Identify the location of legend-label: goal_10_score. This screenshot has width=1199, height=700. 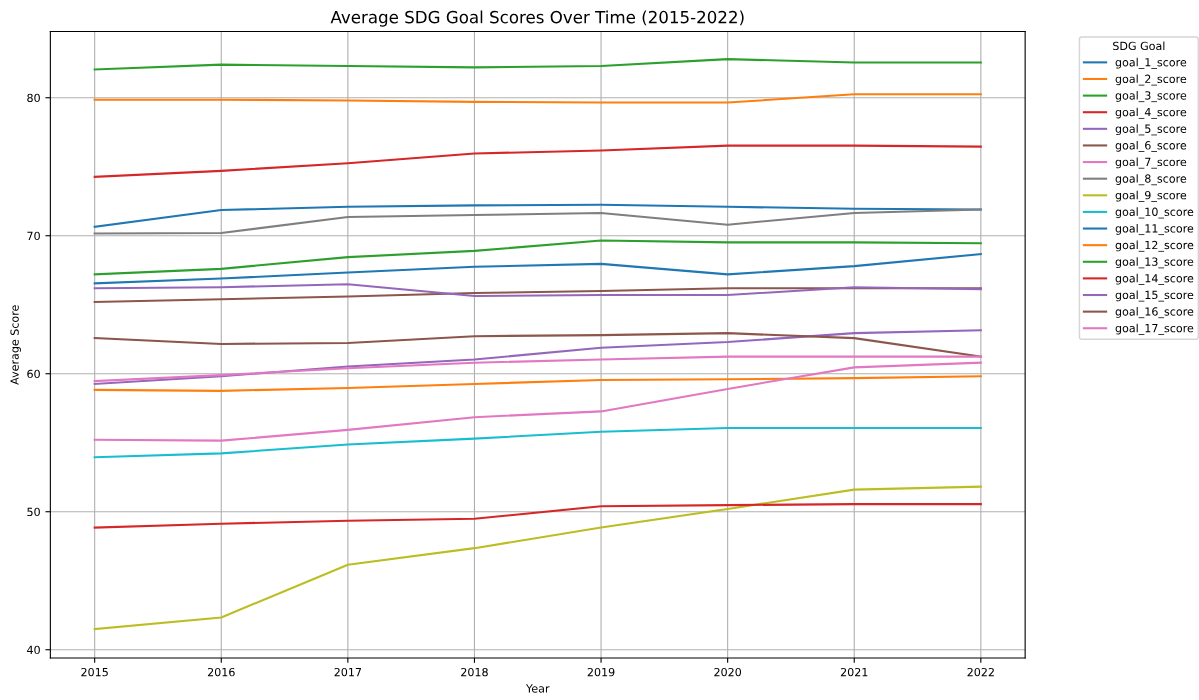
(1154, 213).